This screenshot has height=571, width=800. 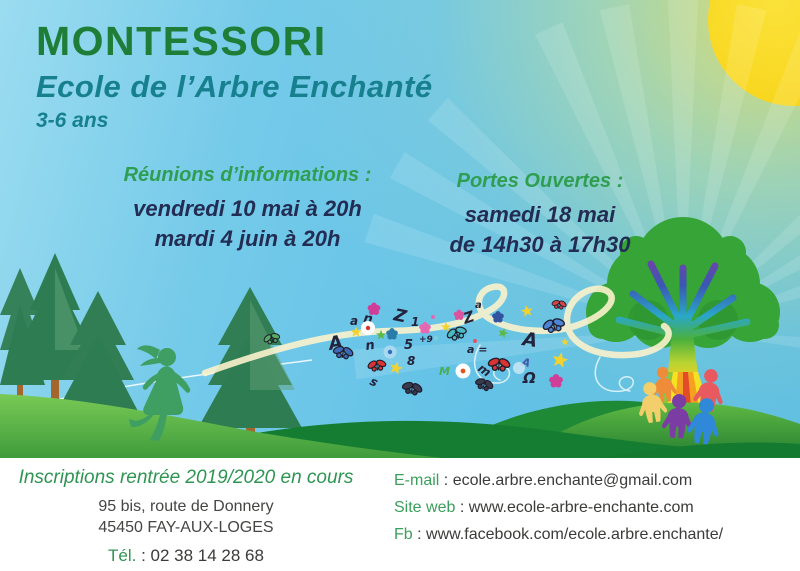 I want to click on hills, so click(x=400, y=426).